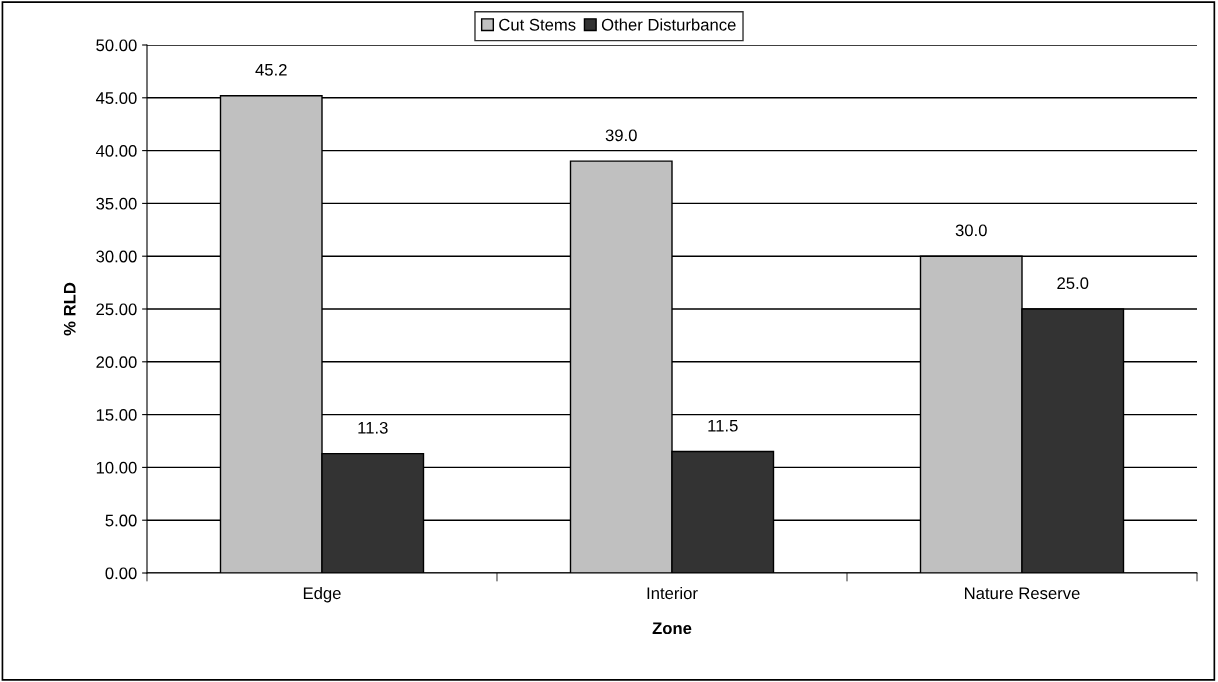  What do you see at coordinates (116, 362) in the screenshot?
I see `y-tick-label: 20.00` at bounding box center [116, 362].